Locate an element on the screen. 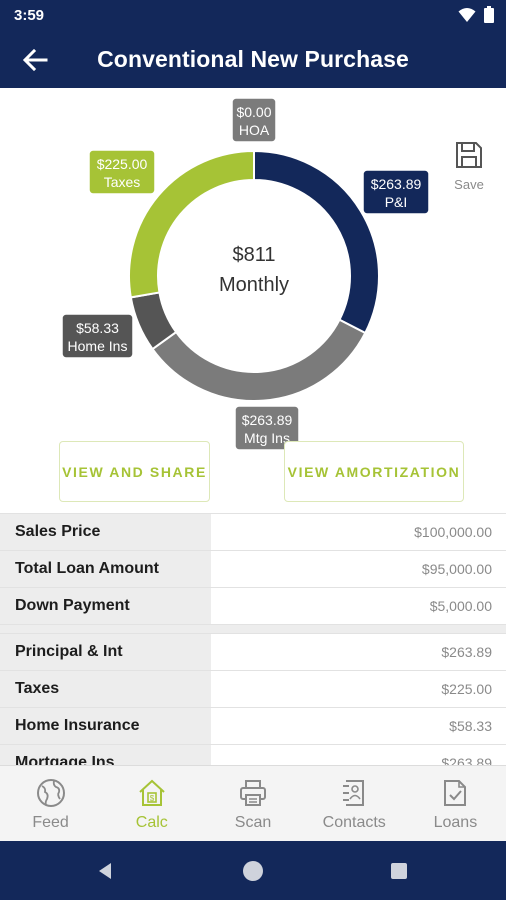 This screenshot has width=506, height=900. globe-icon is located at coordinates (50, 793).